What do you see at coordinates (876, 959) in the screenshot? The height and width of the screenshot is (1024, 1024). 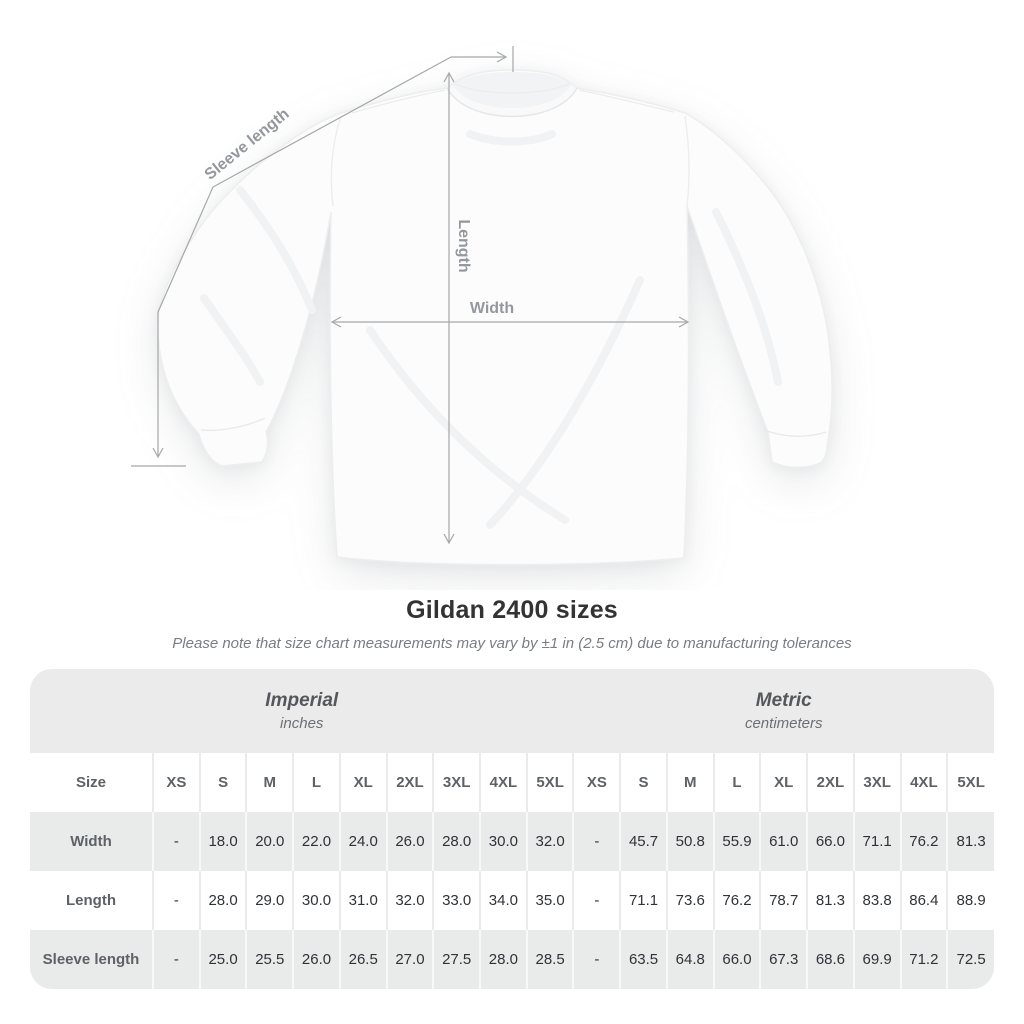 I see `value-cell: 69.9` at bounding box center [876, 959].